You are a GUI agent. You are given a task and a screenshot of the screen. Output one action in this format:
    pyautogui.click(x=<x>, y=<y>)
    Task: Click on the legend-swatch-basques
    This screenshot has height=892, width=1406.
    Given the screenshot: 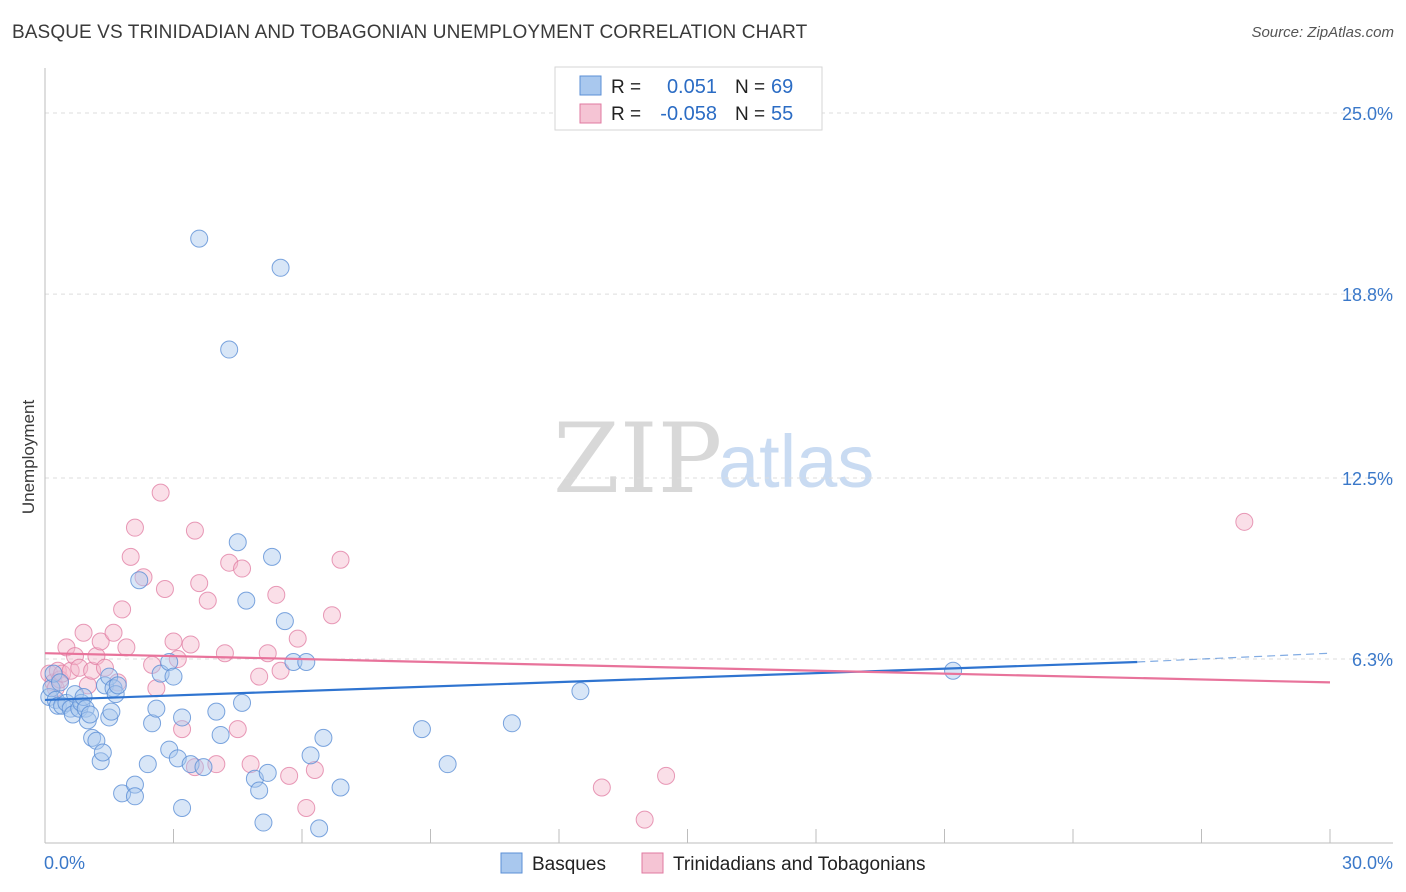 What is the action you would take?
    pyautogui.click(x=590, y=85)
    